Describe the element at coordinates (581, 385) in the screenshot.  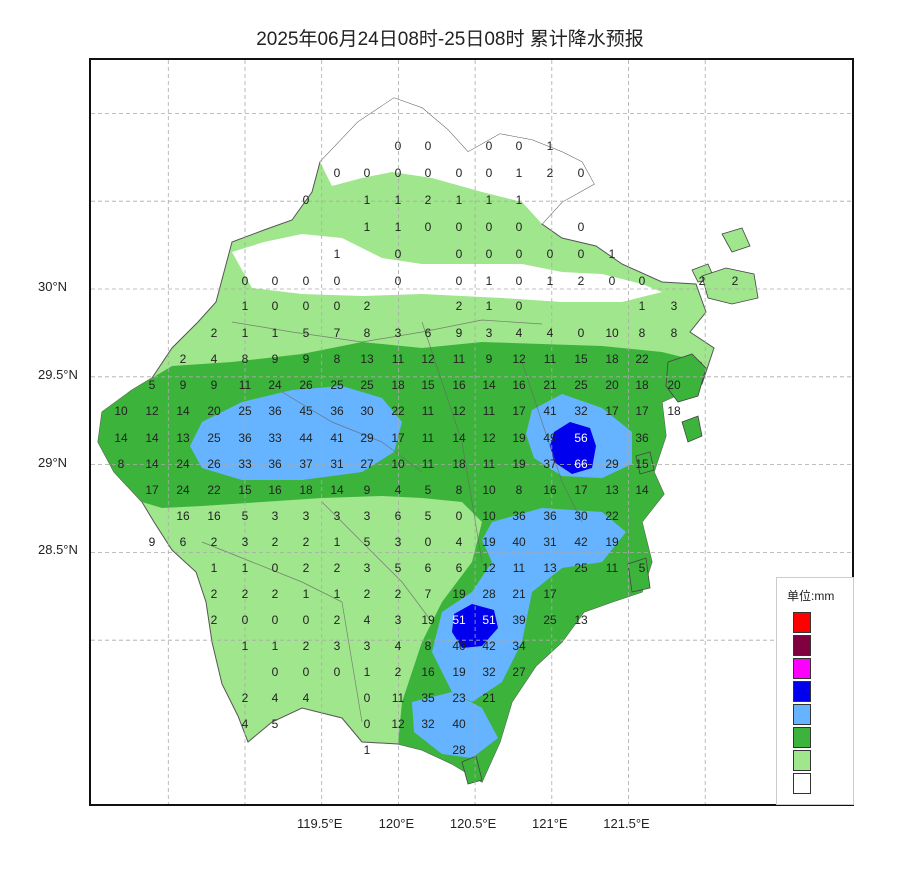
I see `rainfall-value: 25` at that location.